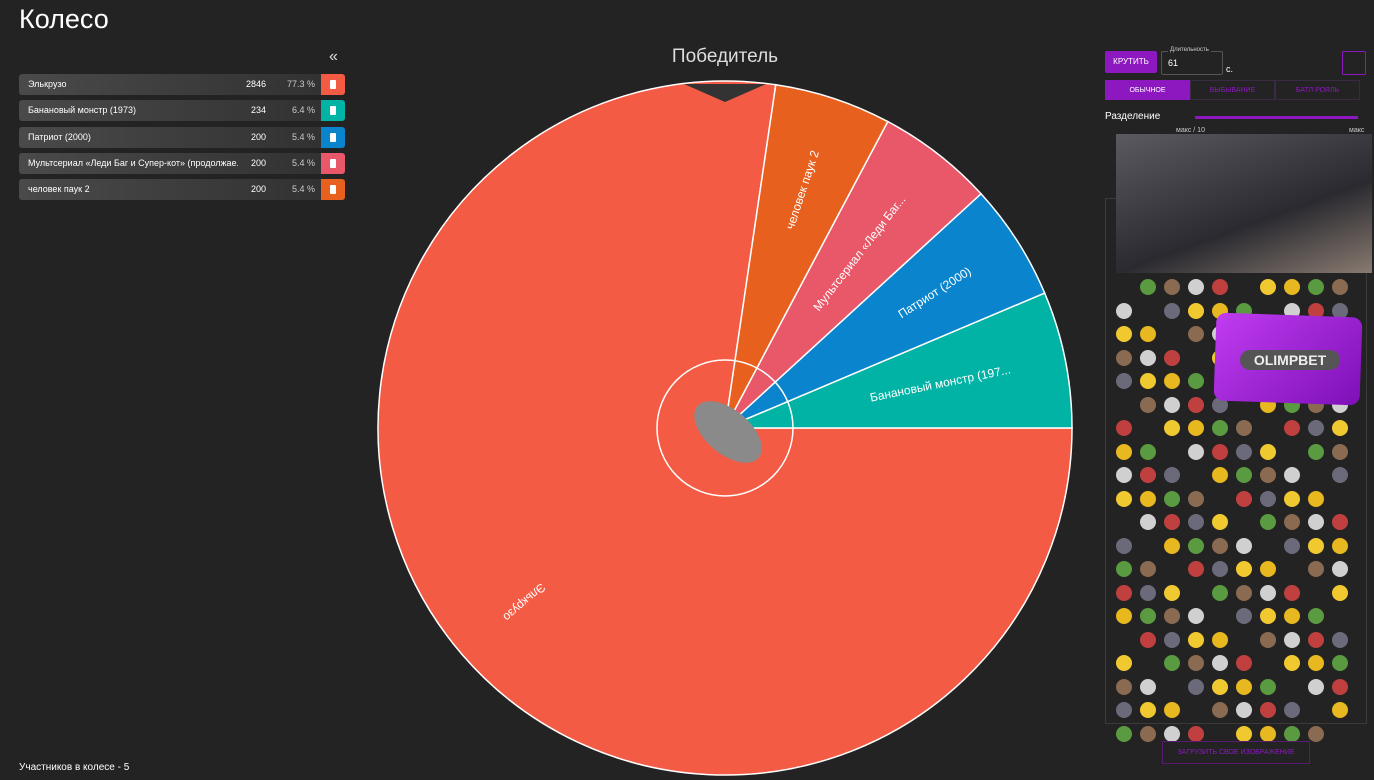  What do you see at coordinates (333, 56) in the screenshot?
I see `collapse-button: «` at bounding box center [333, 56].